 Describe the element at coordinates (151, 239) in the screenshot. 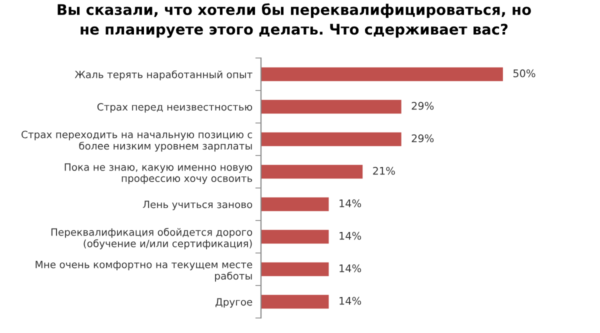

I see `y-tick-label: Переквалификация обойдется дорого (обучение и/или сертификация)` at that location.